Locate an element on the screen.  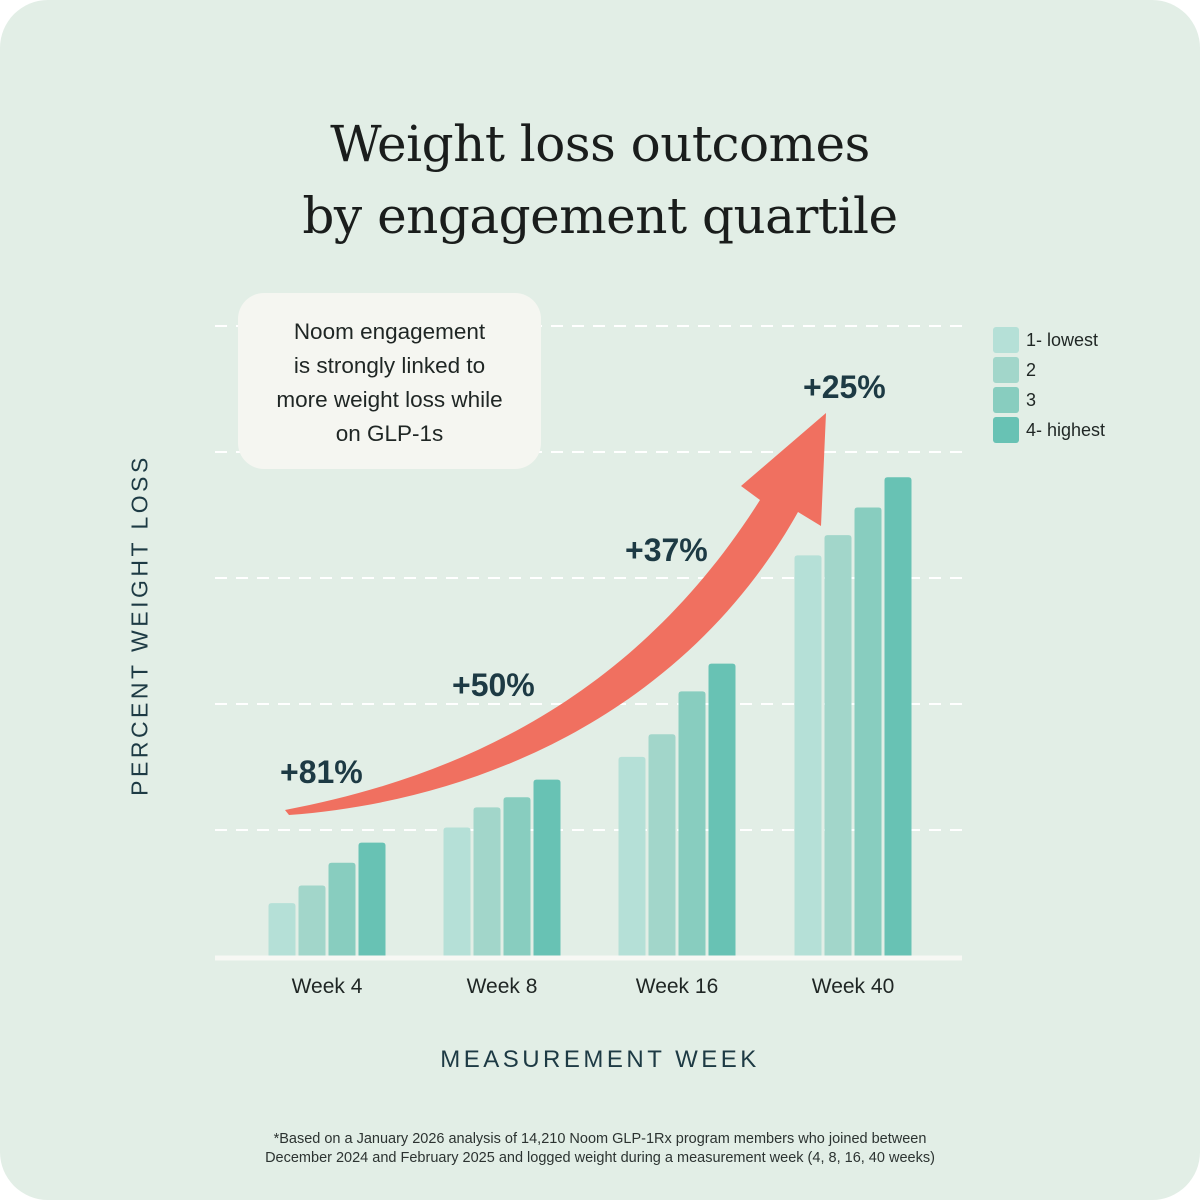
legend-label: 2 is located at coordinates (1031, 370).